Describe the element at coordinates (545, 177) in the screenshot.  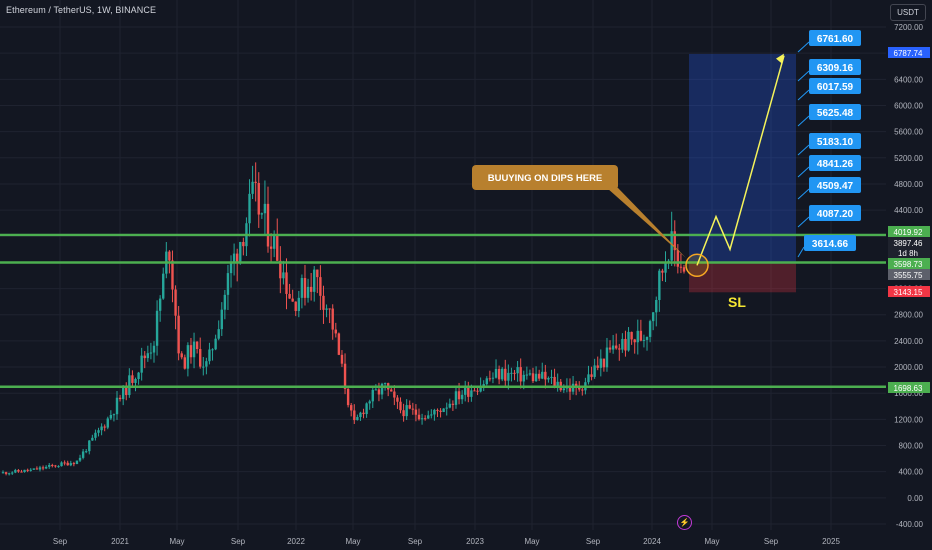
I see `callout-box` at that location.